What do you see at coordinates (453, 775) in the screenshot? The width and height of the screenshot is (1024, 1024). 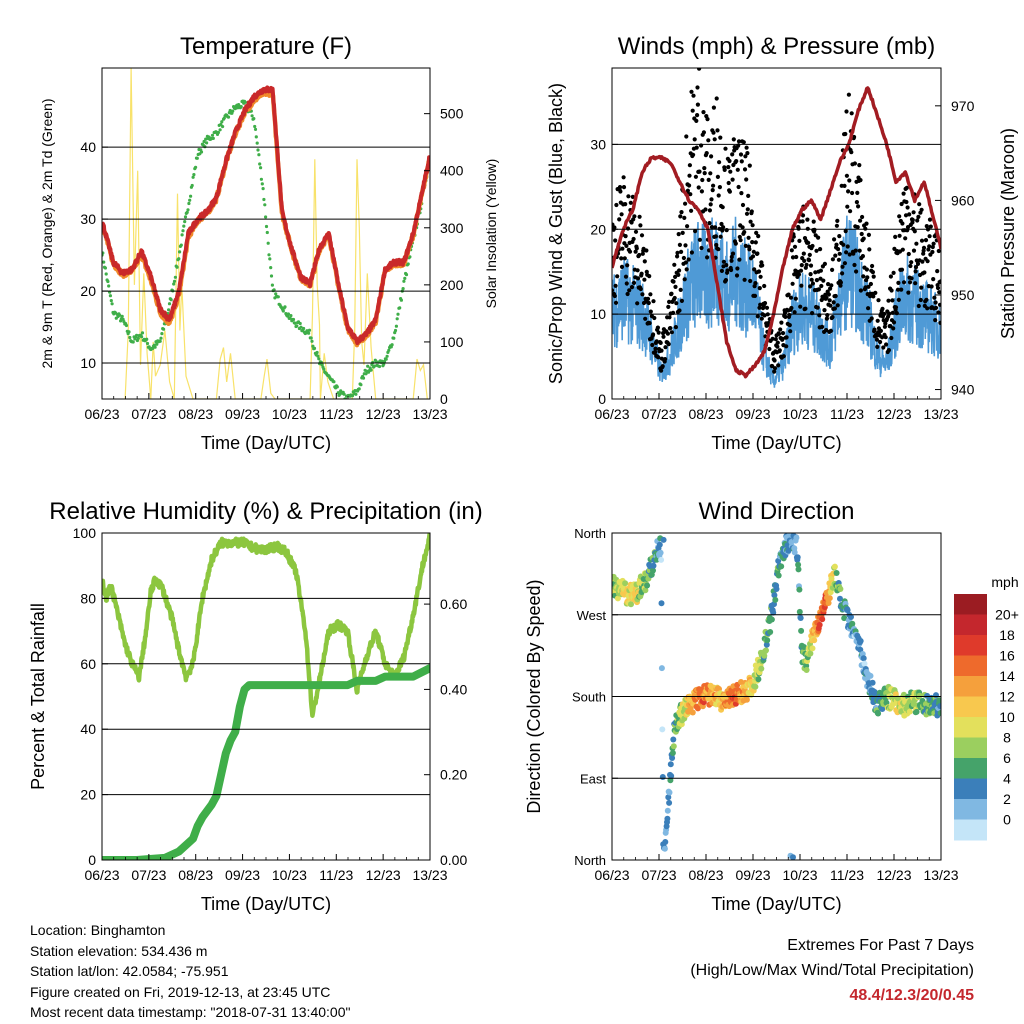 I see `ytick-right-label-2-1: 0.20` at bounding box center [453, 775].